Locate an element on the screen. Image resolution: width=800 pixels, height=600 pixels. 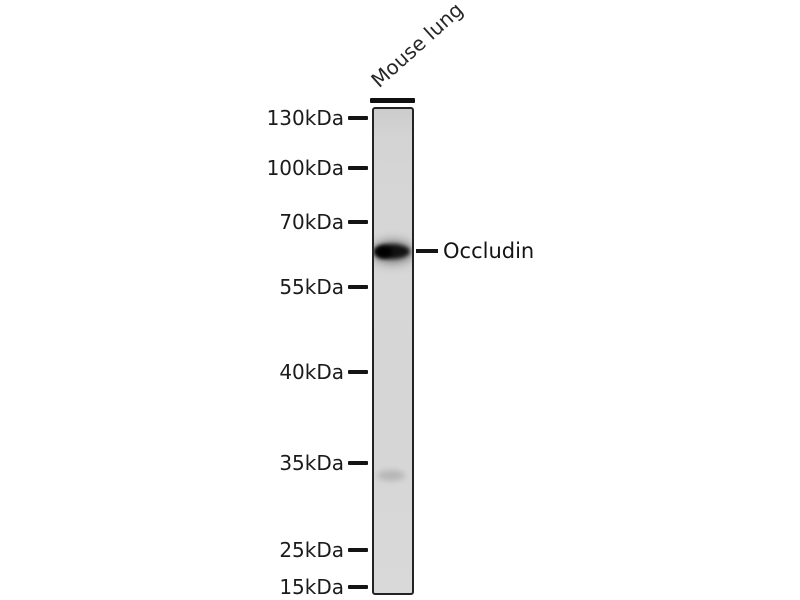
mw-marker-100kda: 100kDa is located at coordinates (184, 168).